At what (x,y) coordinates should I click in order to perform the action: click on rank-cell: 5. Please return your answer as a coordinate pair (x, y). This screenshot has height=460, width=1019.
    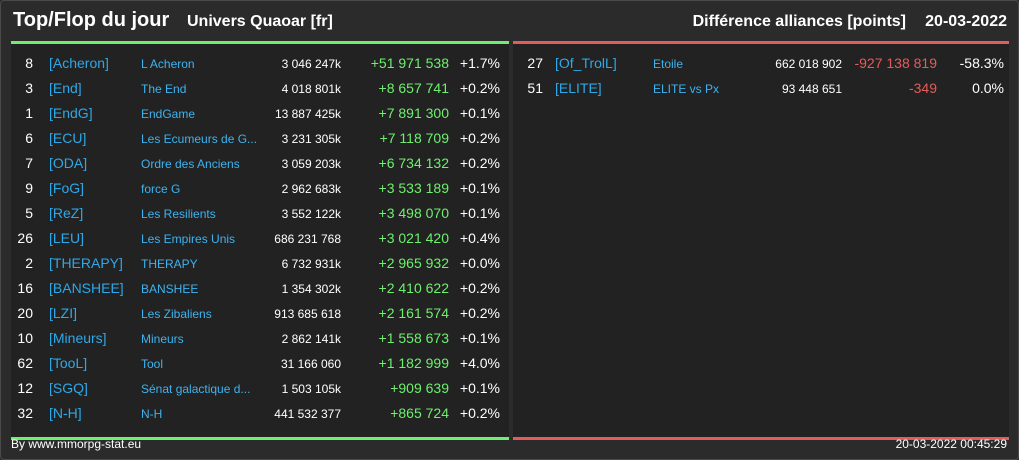
    Looking at the image, I should click on (29, 213).